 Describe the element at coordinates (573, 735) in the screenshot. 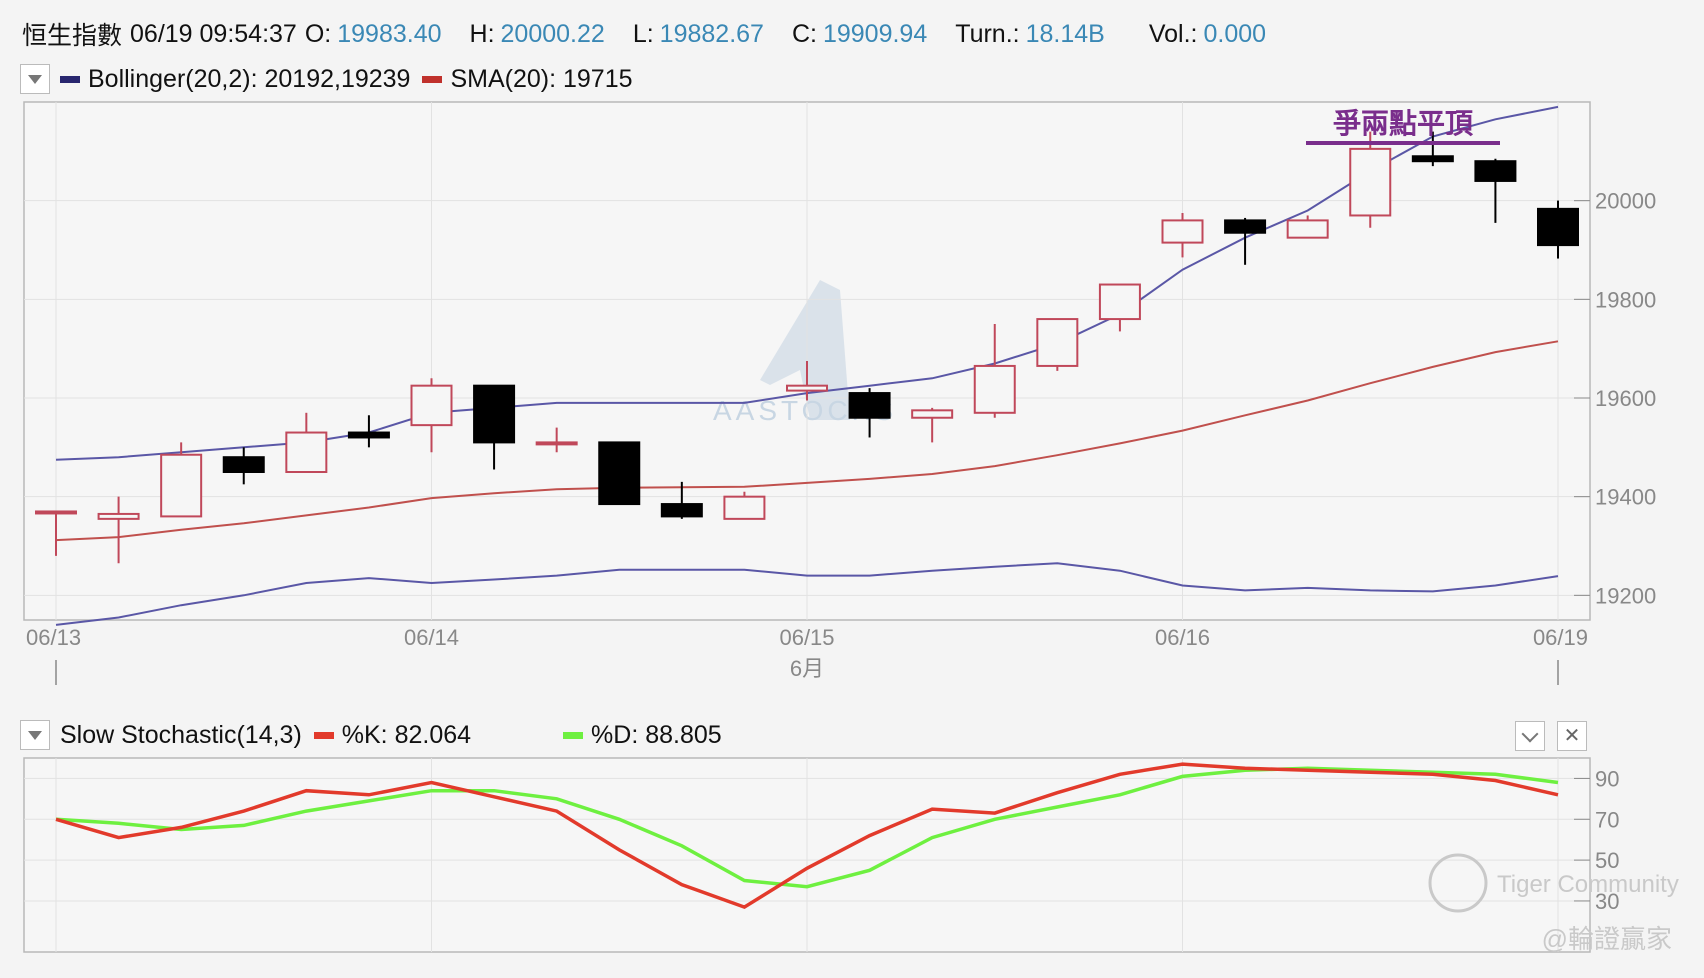

I see `d-swatch` at that location.